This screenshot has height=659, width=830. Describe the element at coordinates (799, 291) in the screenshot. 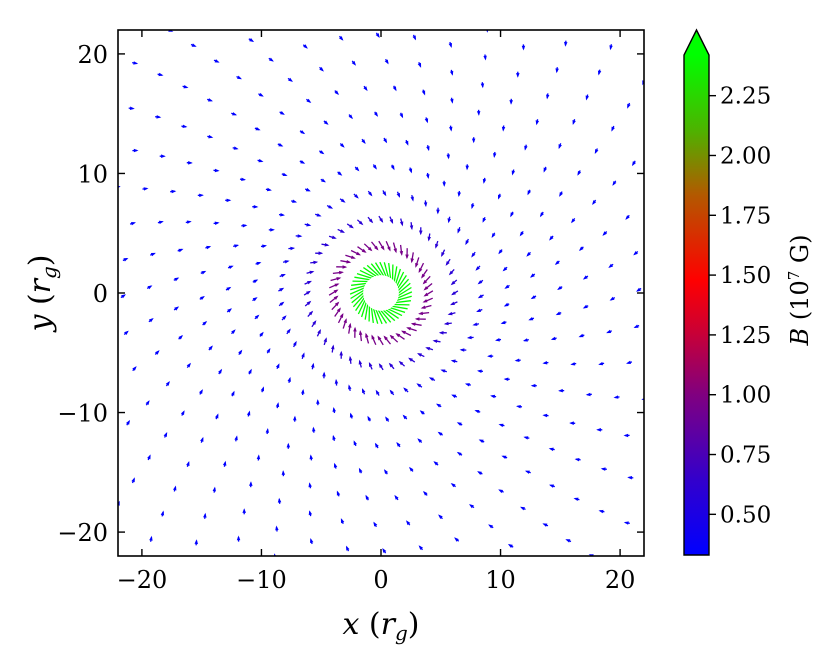

I see `colorbar-label: B (107 G)` at that location.